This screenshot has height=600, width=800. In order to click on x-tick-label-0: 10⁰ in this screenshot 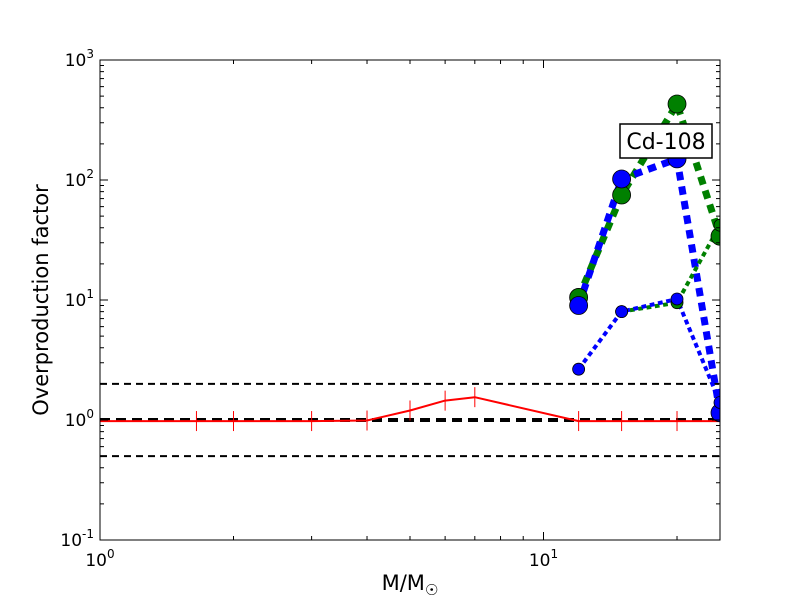, I will do `click(99, 559)`.